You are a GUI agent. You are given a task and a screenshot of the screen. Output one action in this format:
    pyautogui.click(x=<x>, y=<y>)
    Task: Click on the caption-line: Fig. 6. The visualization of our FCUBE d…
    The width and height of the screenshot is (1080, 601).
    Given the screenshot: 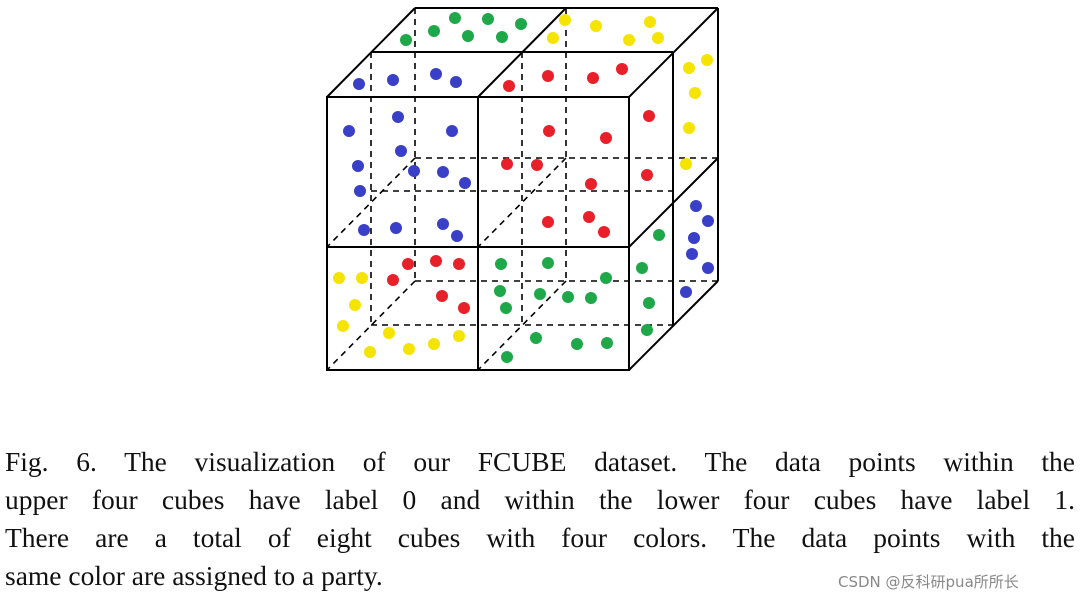 What is the action you would take?
    pyautogui.click(x=540, y=461)
    